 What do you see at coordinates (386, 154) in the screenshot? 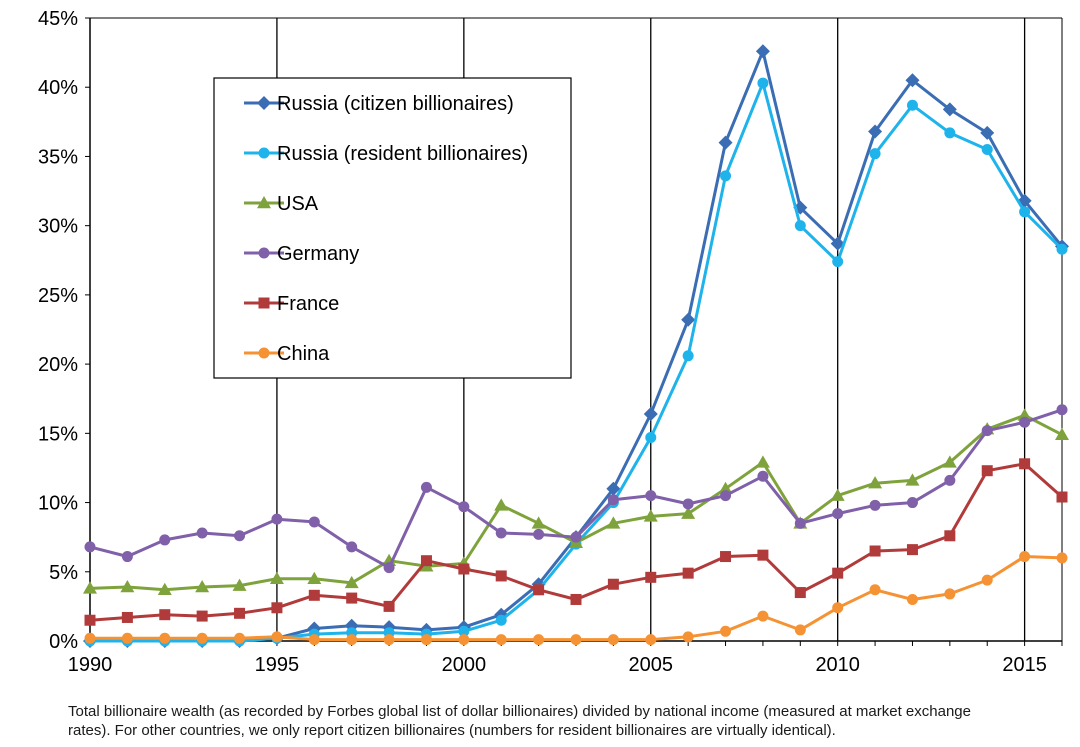
I see `legend-entry: Russia (resident billionaires)` at bounding box center [386, 154].